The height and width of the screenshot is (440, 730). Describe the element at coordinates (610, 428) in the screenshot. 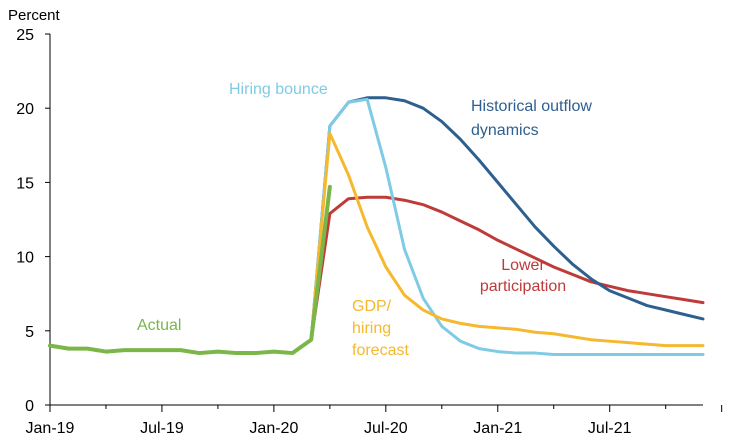

I see `x-tick-label: Jul-21` at that location.